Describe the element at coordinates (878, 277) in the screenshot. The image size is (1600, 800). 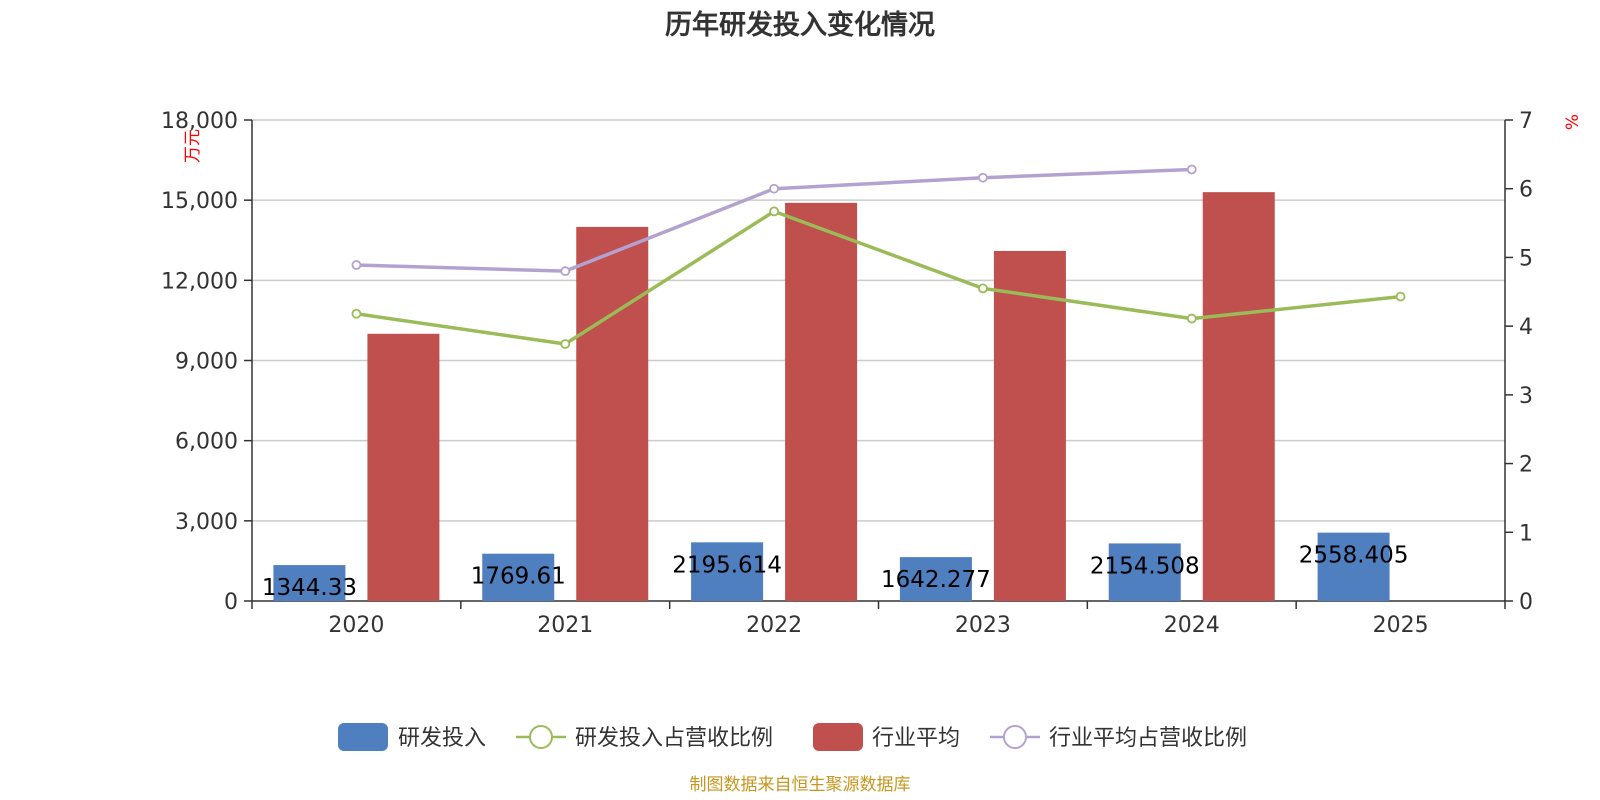
I see `line-研发投入占营收比例` at that location.